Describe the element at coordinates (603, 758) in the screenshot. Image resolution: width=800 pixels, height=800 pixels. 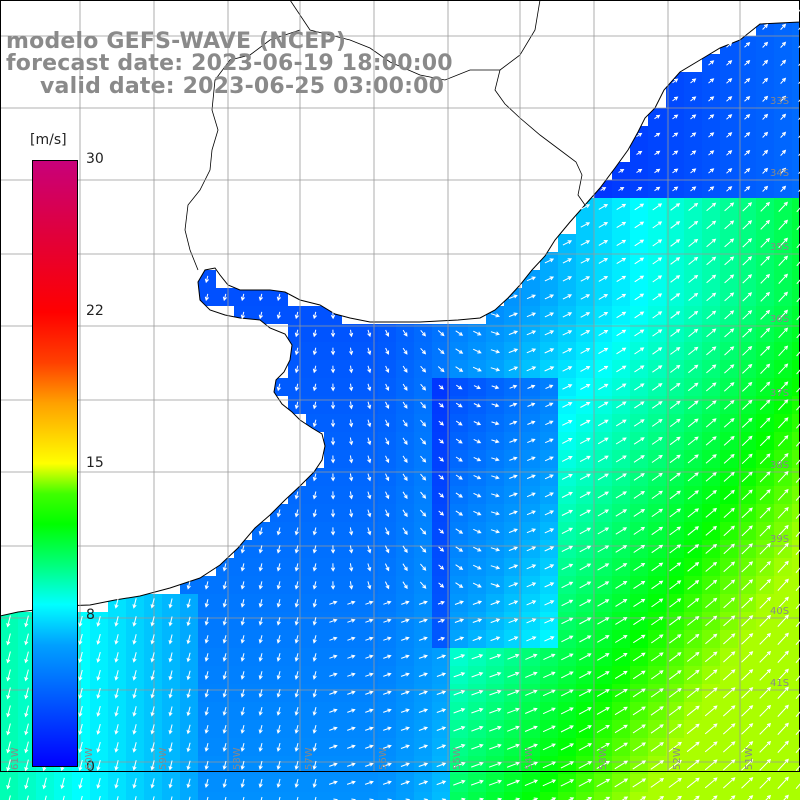
I see `lon-label: 53W` at that location.